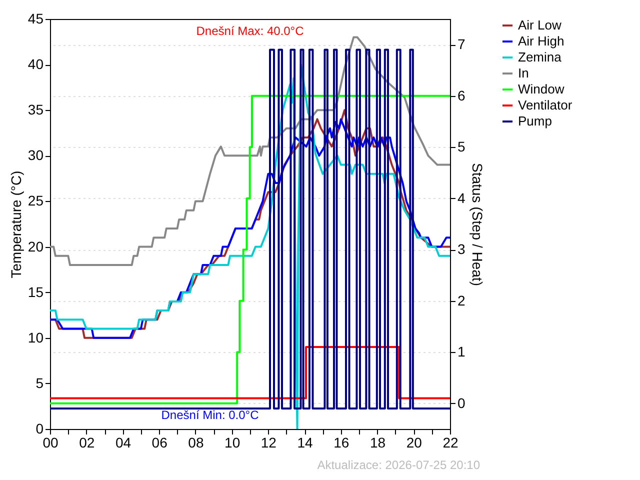 This screenshot has width=640, height=480. What do you see at coordinates (268, 442) in the screenshot?
I see `x-tick-label: 12` at bounding box center [268, 442].